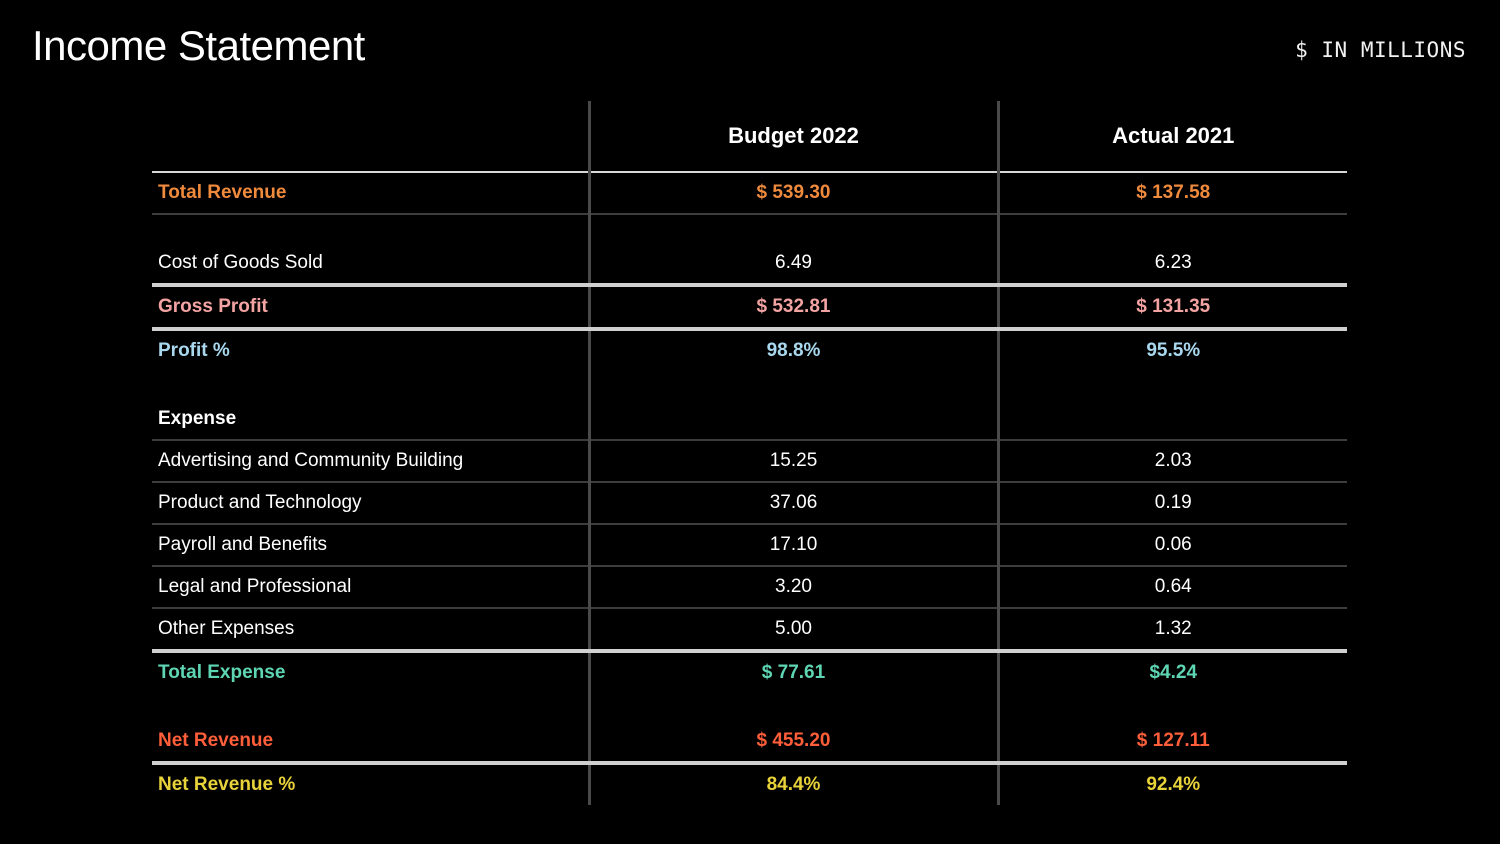  I want to click on row-product-tech: Product and Technology 37.06 0.19, so click(749, 503).